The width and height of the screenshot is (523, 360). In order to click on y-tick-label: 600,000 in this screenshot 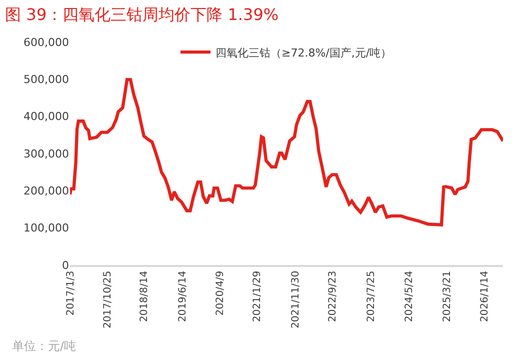, I will do `click(46, 42)`.